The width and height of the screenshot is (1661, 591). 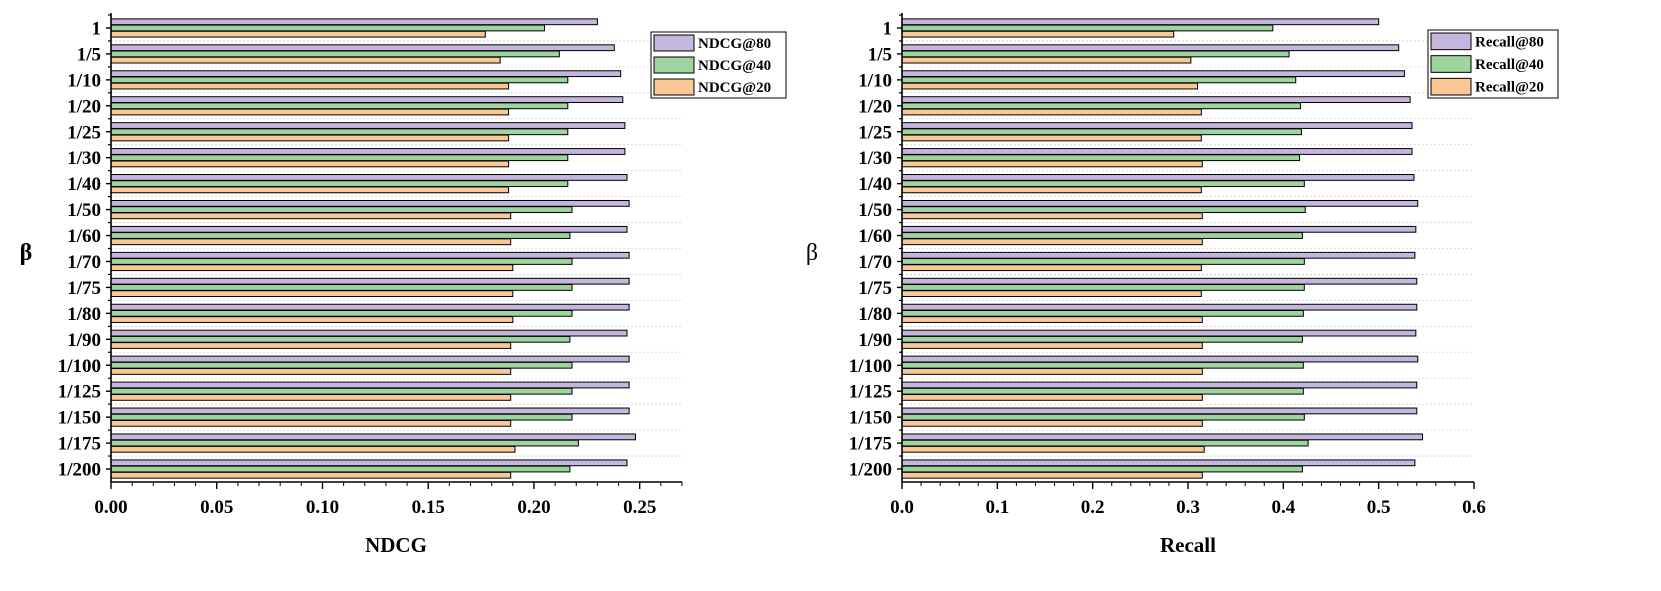 I want to click on legend: NDCG@80 NDCG@40 NDCG@20, so click(x=718, y=65).